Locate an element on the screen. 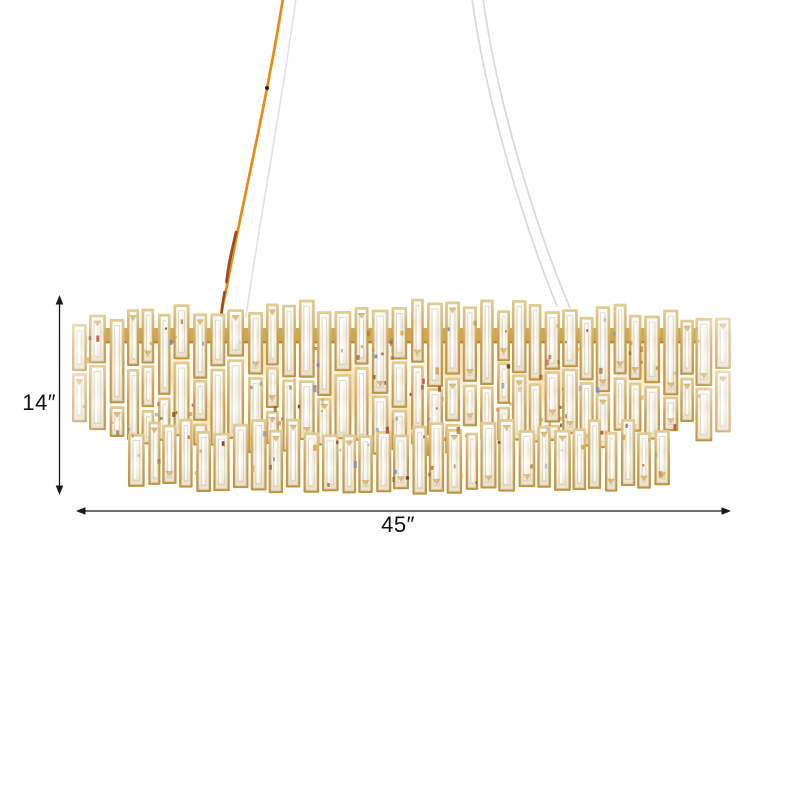  width-dimension-arrow is located at coordinates (403, 511).